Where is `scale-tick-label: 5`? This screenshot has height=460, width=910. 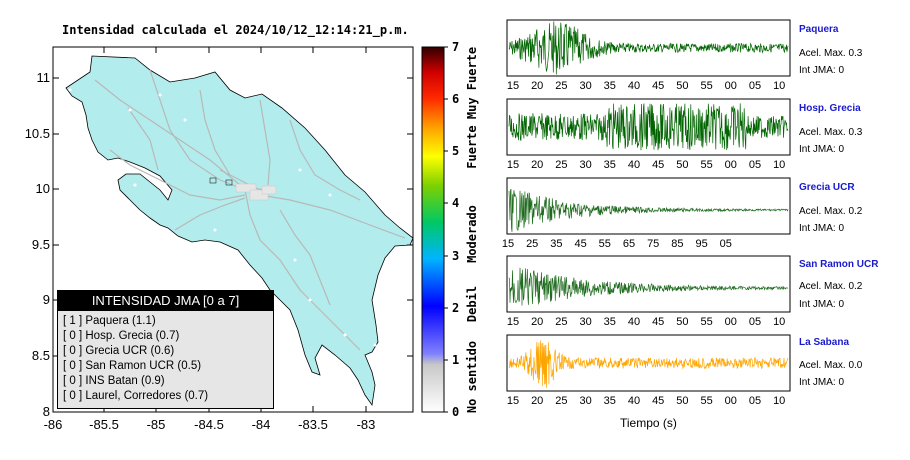
scale-tick-label: 5 is located at coordinates (456, 151).